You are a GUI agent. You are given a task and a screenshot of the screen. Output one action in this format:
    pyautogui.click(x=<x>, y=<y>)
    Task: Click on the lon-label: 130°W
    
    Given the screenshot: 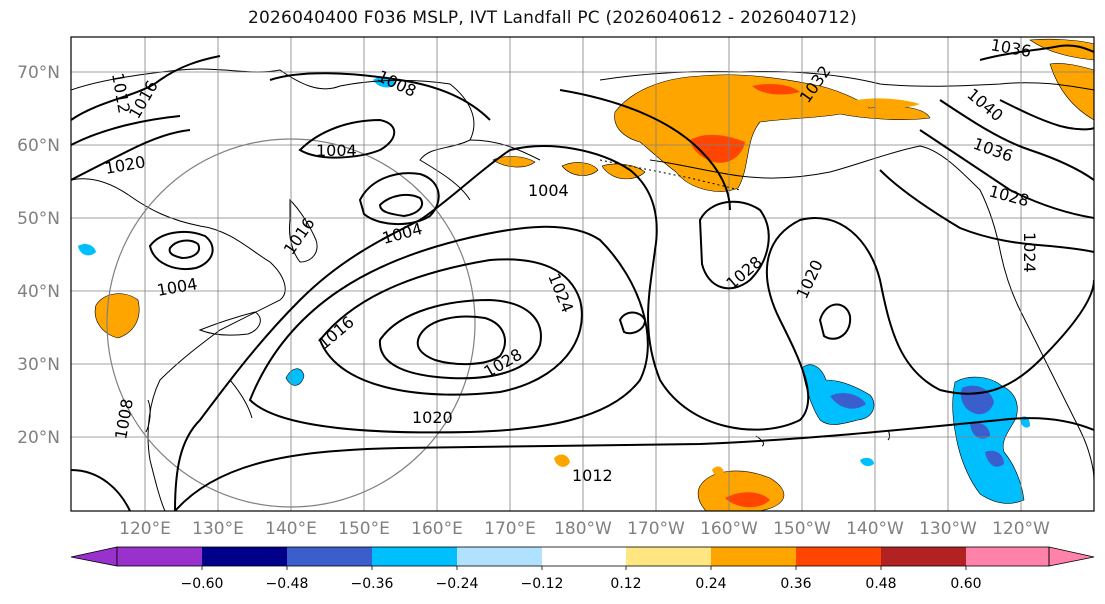 What is the action you would take?
    pyautogui.click(x=948, y=529)
    